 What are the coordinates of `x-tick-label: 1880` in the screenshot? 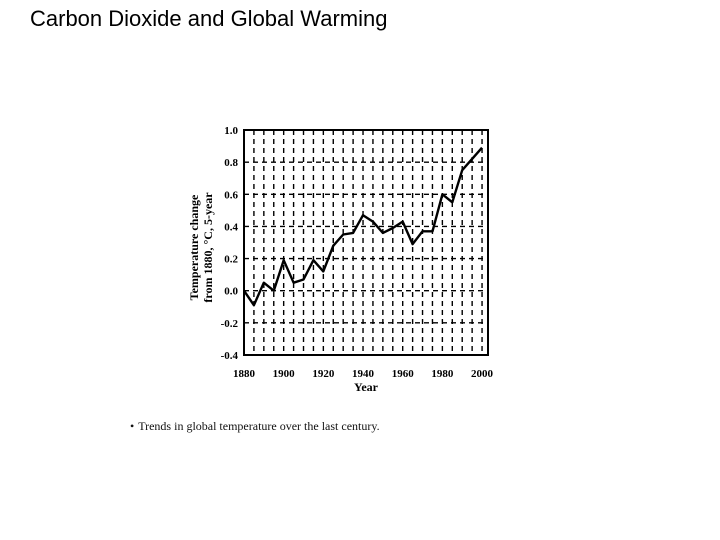 It's located at (244, 374).